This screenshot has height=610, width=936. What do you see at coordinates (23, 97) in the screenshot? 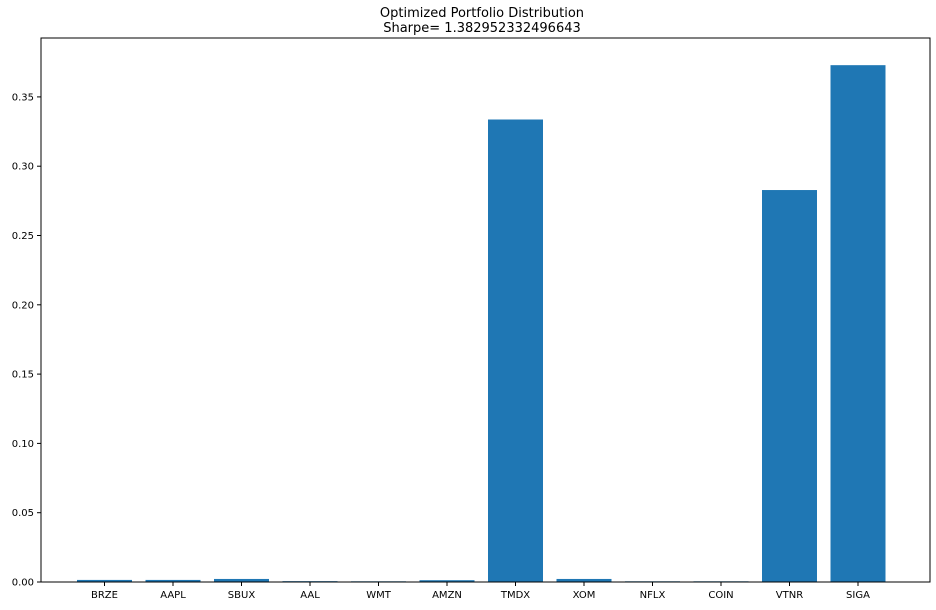
I see `y-tick-label: 0.35` at bounding box center [23, 97].